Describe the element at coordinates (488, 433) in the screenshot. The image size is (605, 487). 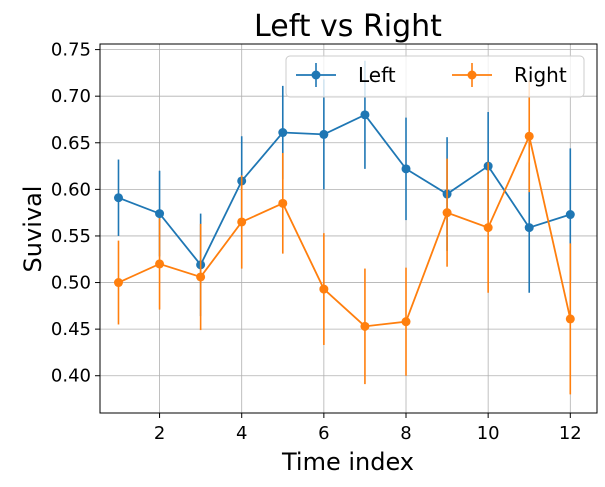
I see `x-tick-label: 10` at that location.